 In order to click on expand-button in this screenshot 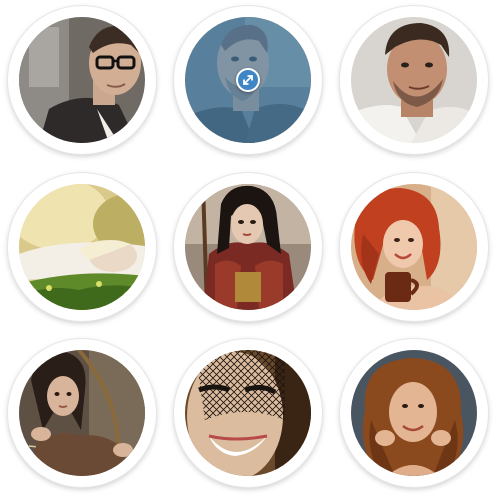, I will do `click(248, 80)`.